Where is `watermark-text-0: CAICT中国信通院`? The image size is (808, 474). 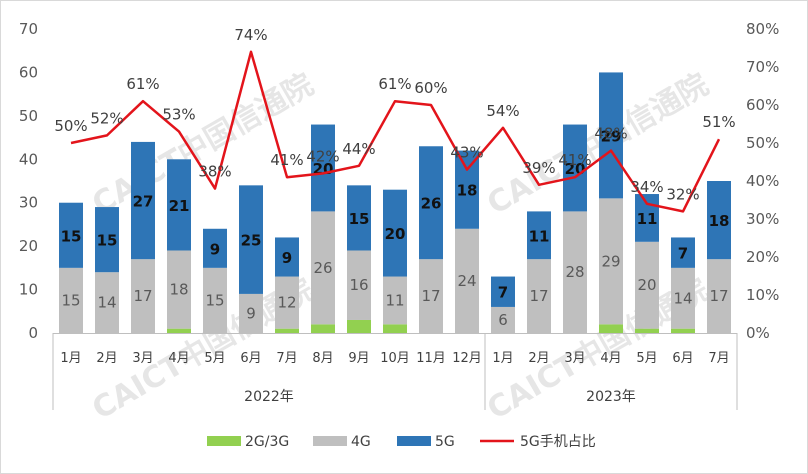
watermark-text-0: CAICT中国信通院 is located at coordinates (203, 144).